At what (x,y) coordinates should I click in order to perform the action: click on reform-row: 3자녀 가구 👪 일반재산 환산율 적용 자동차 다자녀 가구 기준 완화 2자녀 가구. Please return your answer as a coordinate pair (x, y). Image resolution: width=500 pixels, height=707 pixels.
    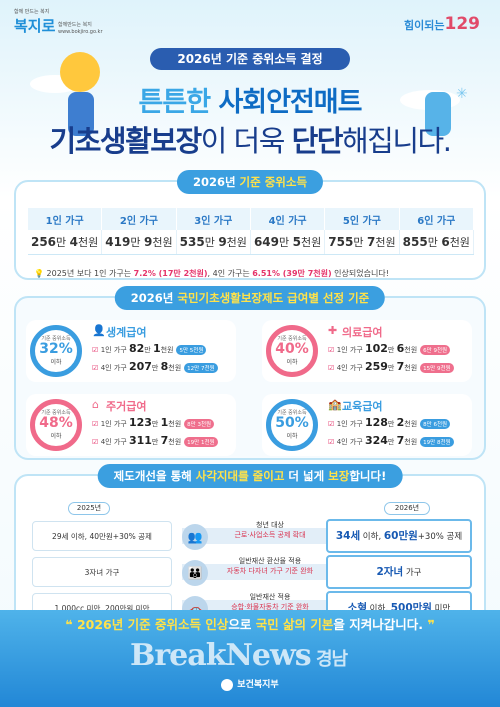
    Looking at the image, I should click on (252, 572).